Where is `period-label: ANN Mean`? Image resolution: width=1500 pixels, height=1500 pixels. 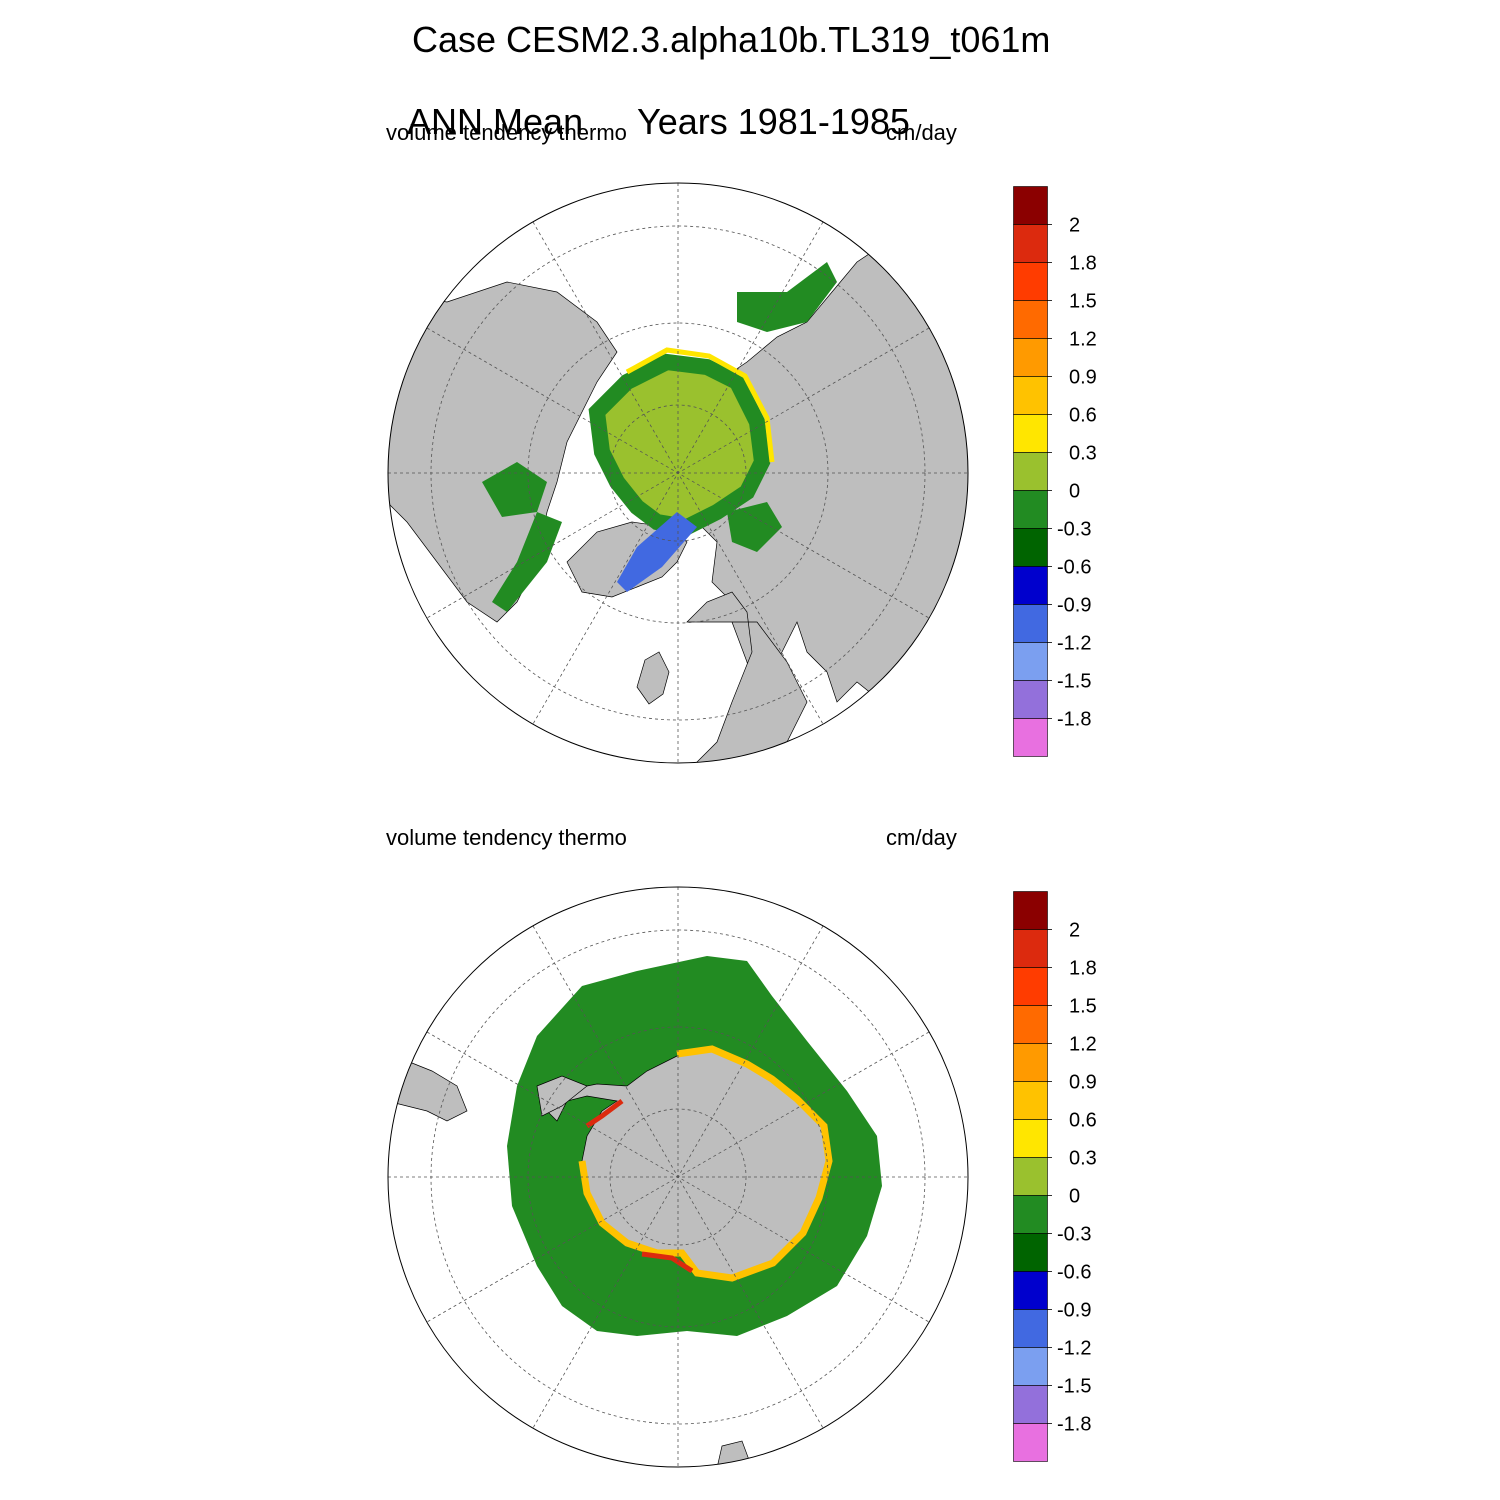 period-label: ANN Mean is located at coordinates (495, 121).